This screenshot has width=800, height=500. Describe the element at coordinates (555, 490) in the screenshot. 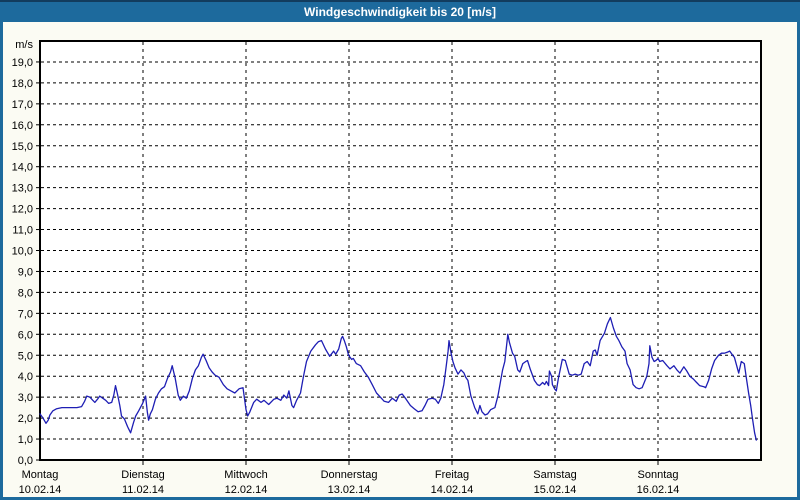

I see `date-label: 15.02.14` at that location.